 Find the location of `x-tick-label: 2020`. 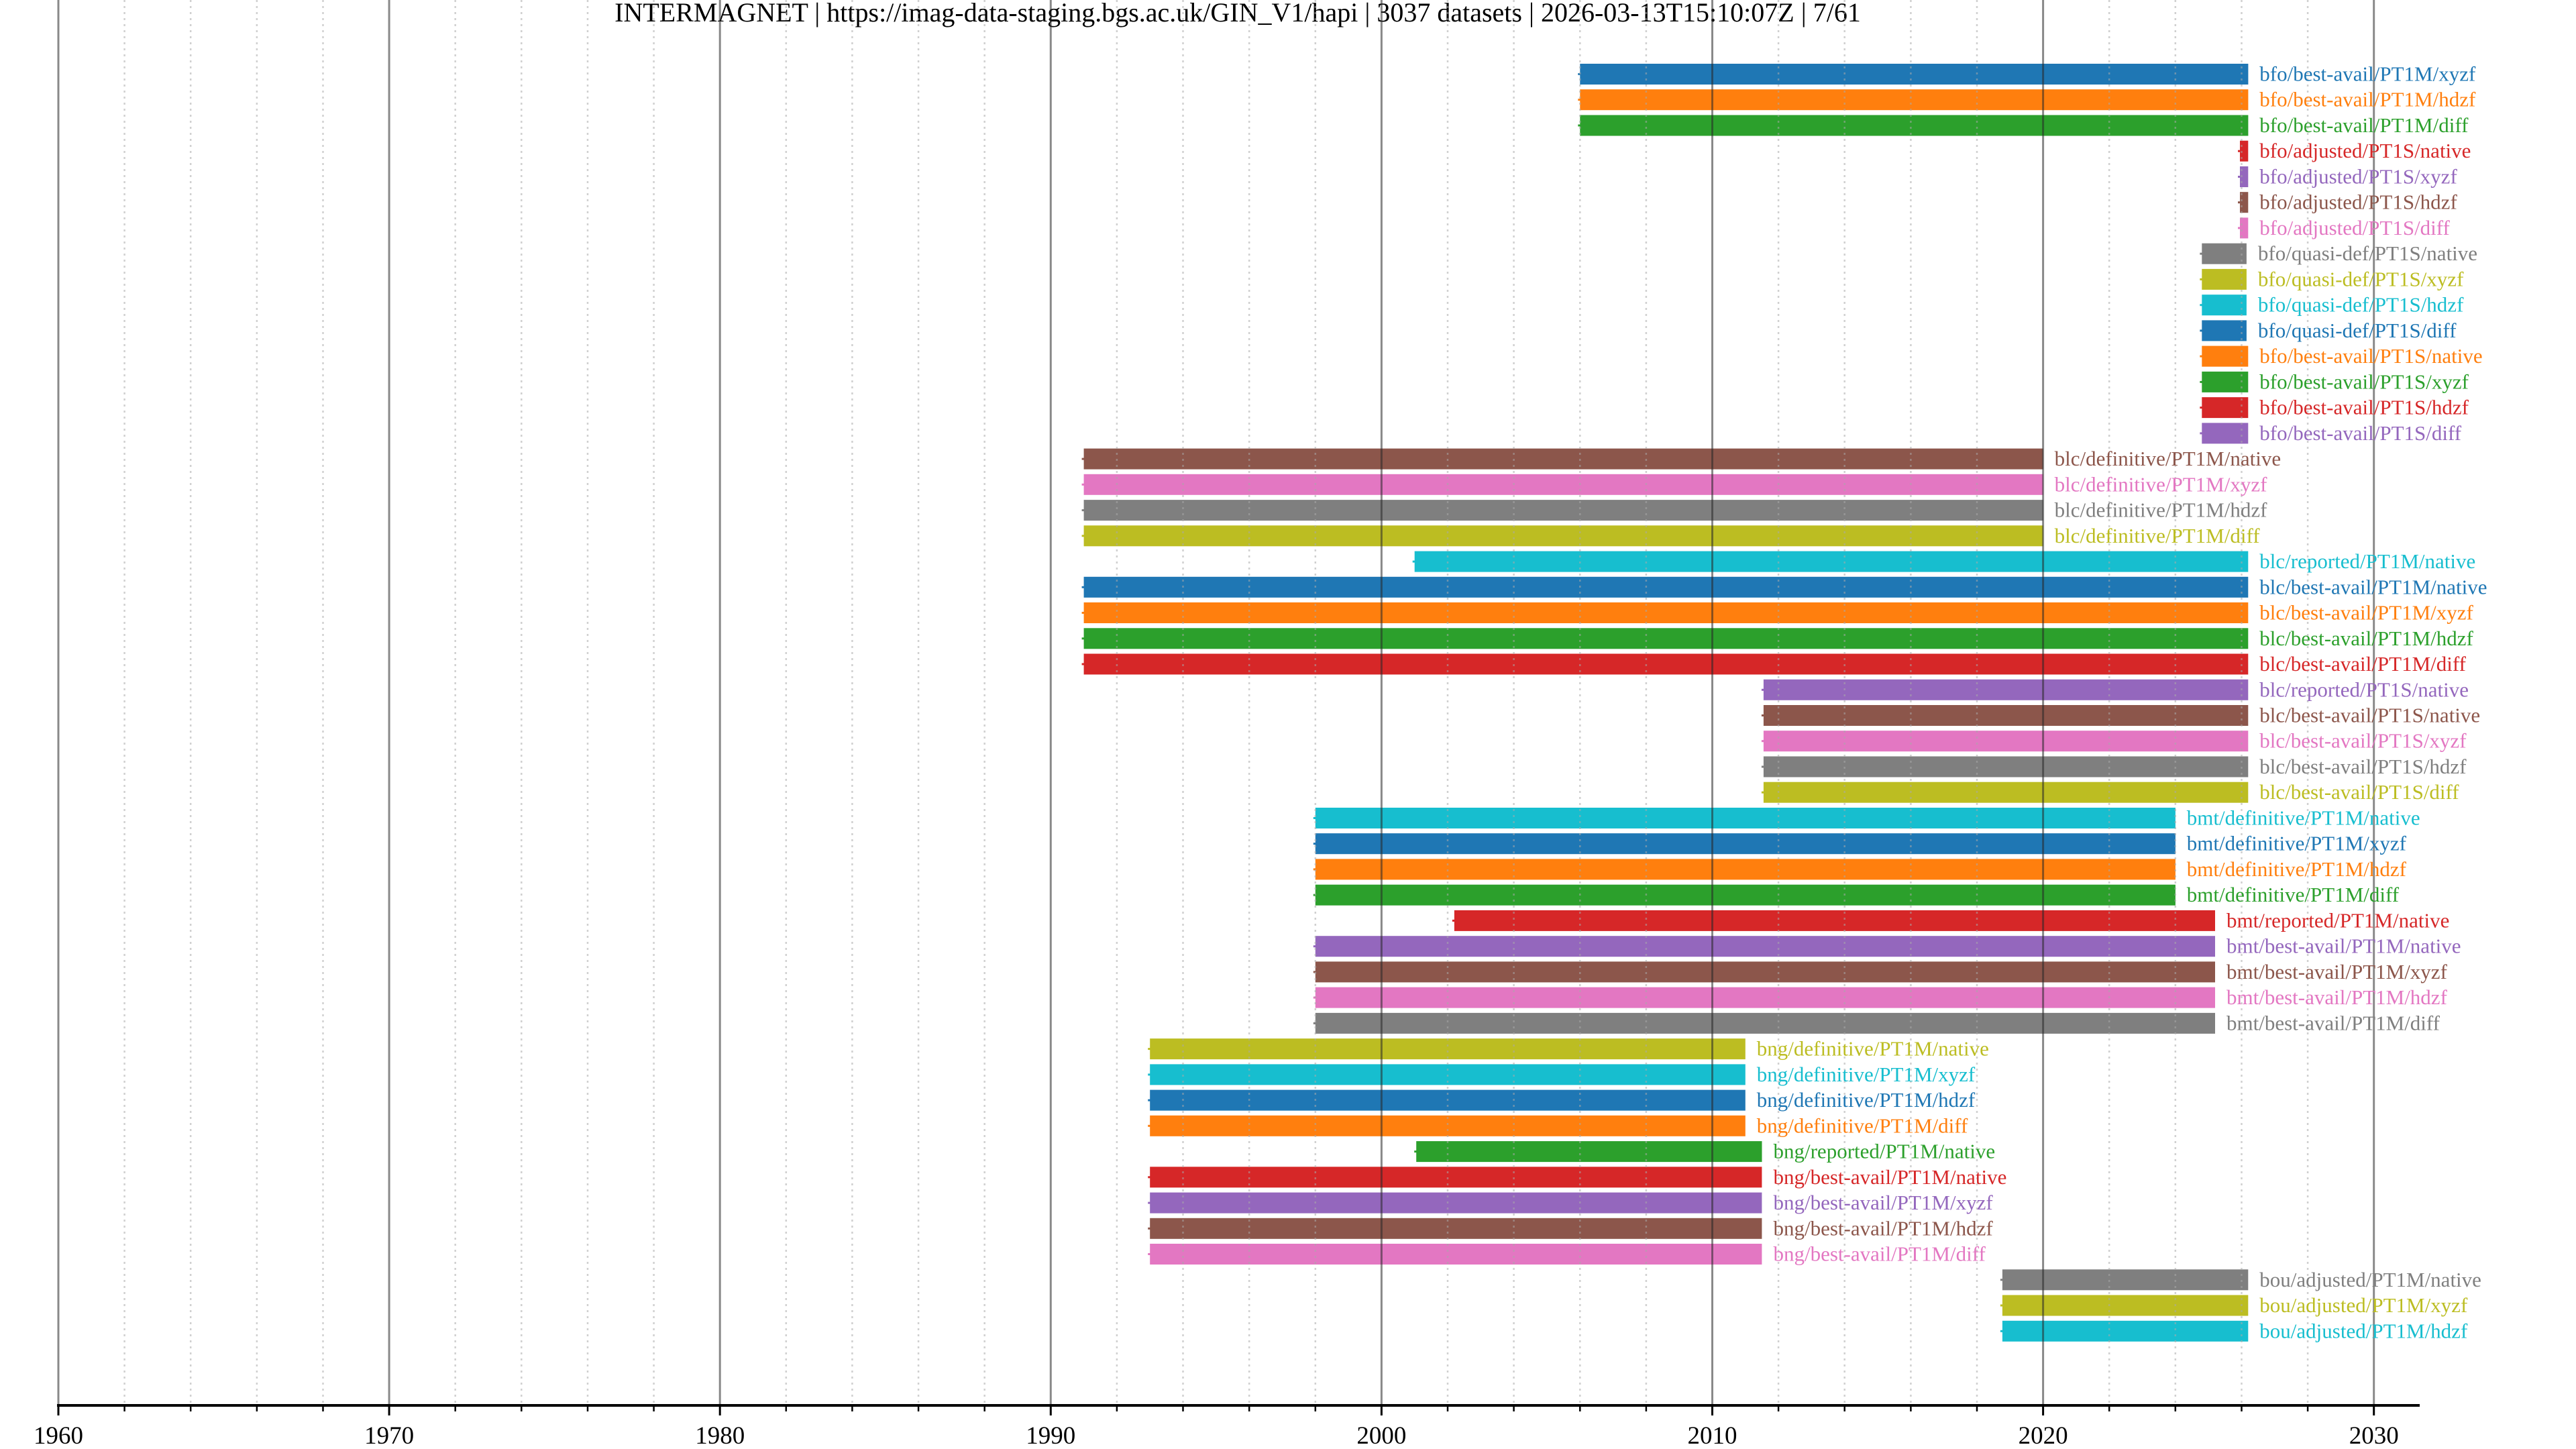

x-tick-label: 2020 is located at coordinates (2043, 1435).